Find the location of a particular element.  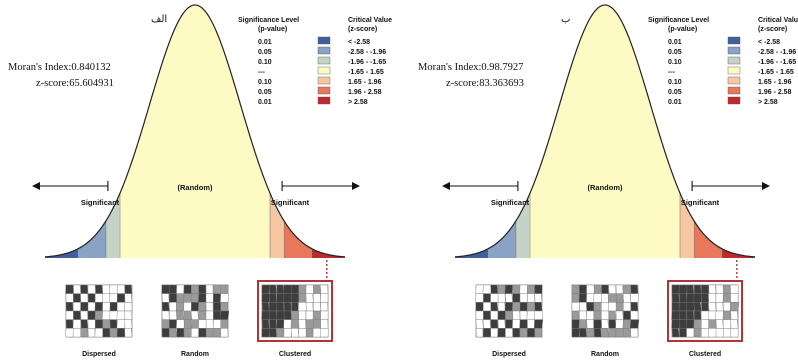

morans-index-text: Moran's Index:0.840132 is located at coordinates (59, 67).